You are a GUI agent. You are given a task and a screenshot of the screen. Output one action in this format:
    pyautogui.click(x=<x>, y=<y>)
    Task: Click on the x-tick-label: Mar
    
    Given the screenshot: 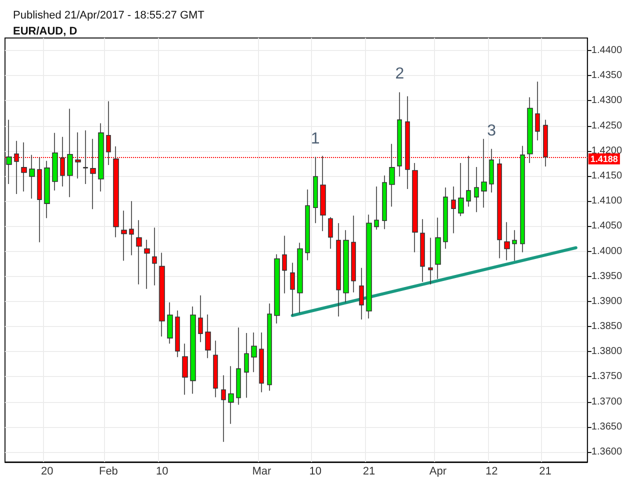 What is the action you would take?
    pyautogui.click(x=262, y=472)
    